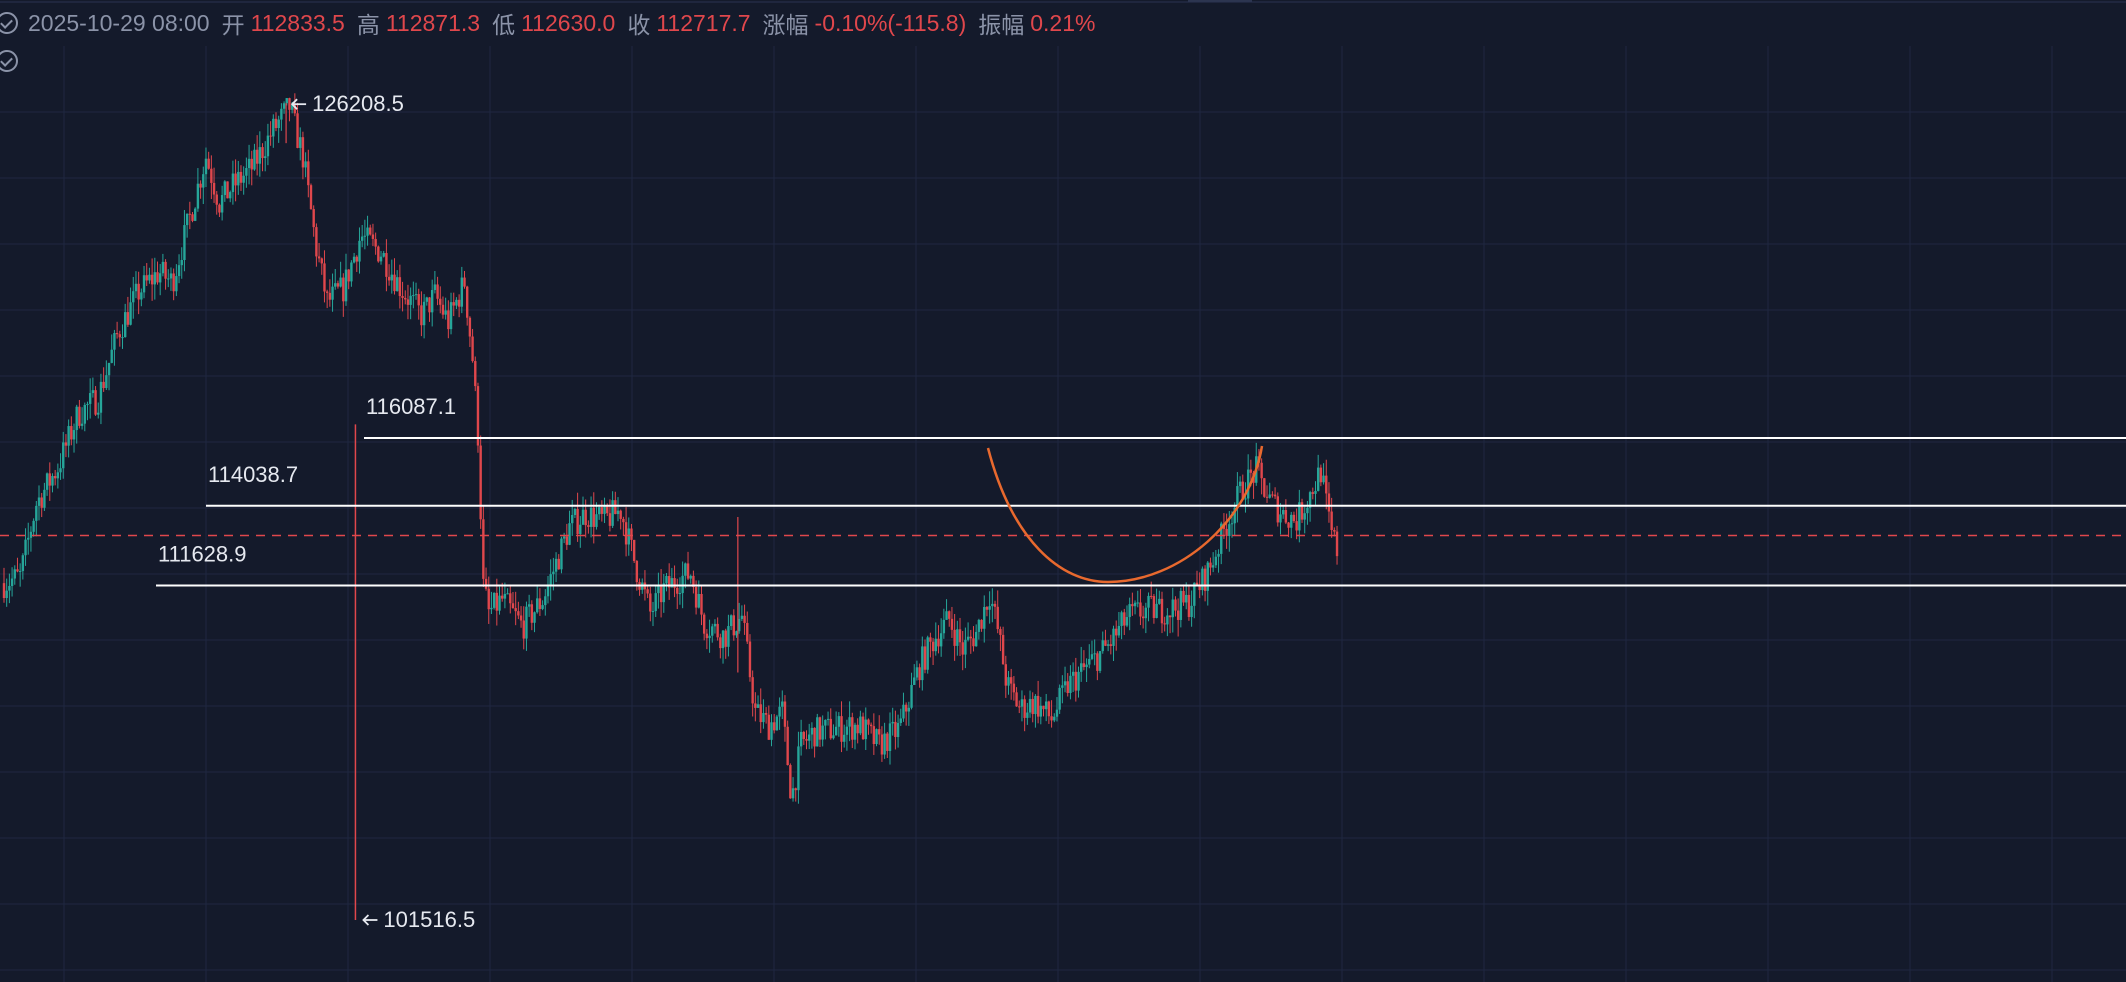 The height and width of the screenshot is (982, 2126). Describe the element at coordinates (1063, 22) in the screenshot. I see `amplitude-value: 0.21%` at that location.